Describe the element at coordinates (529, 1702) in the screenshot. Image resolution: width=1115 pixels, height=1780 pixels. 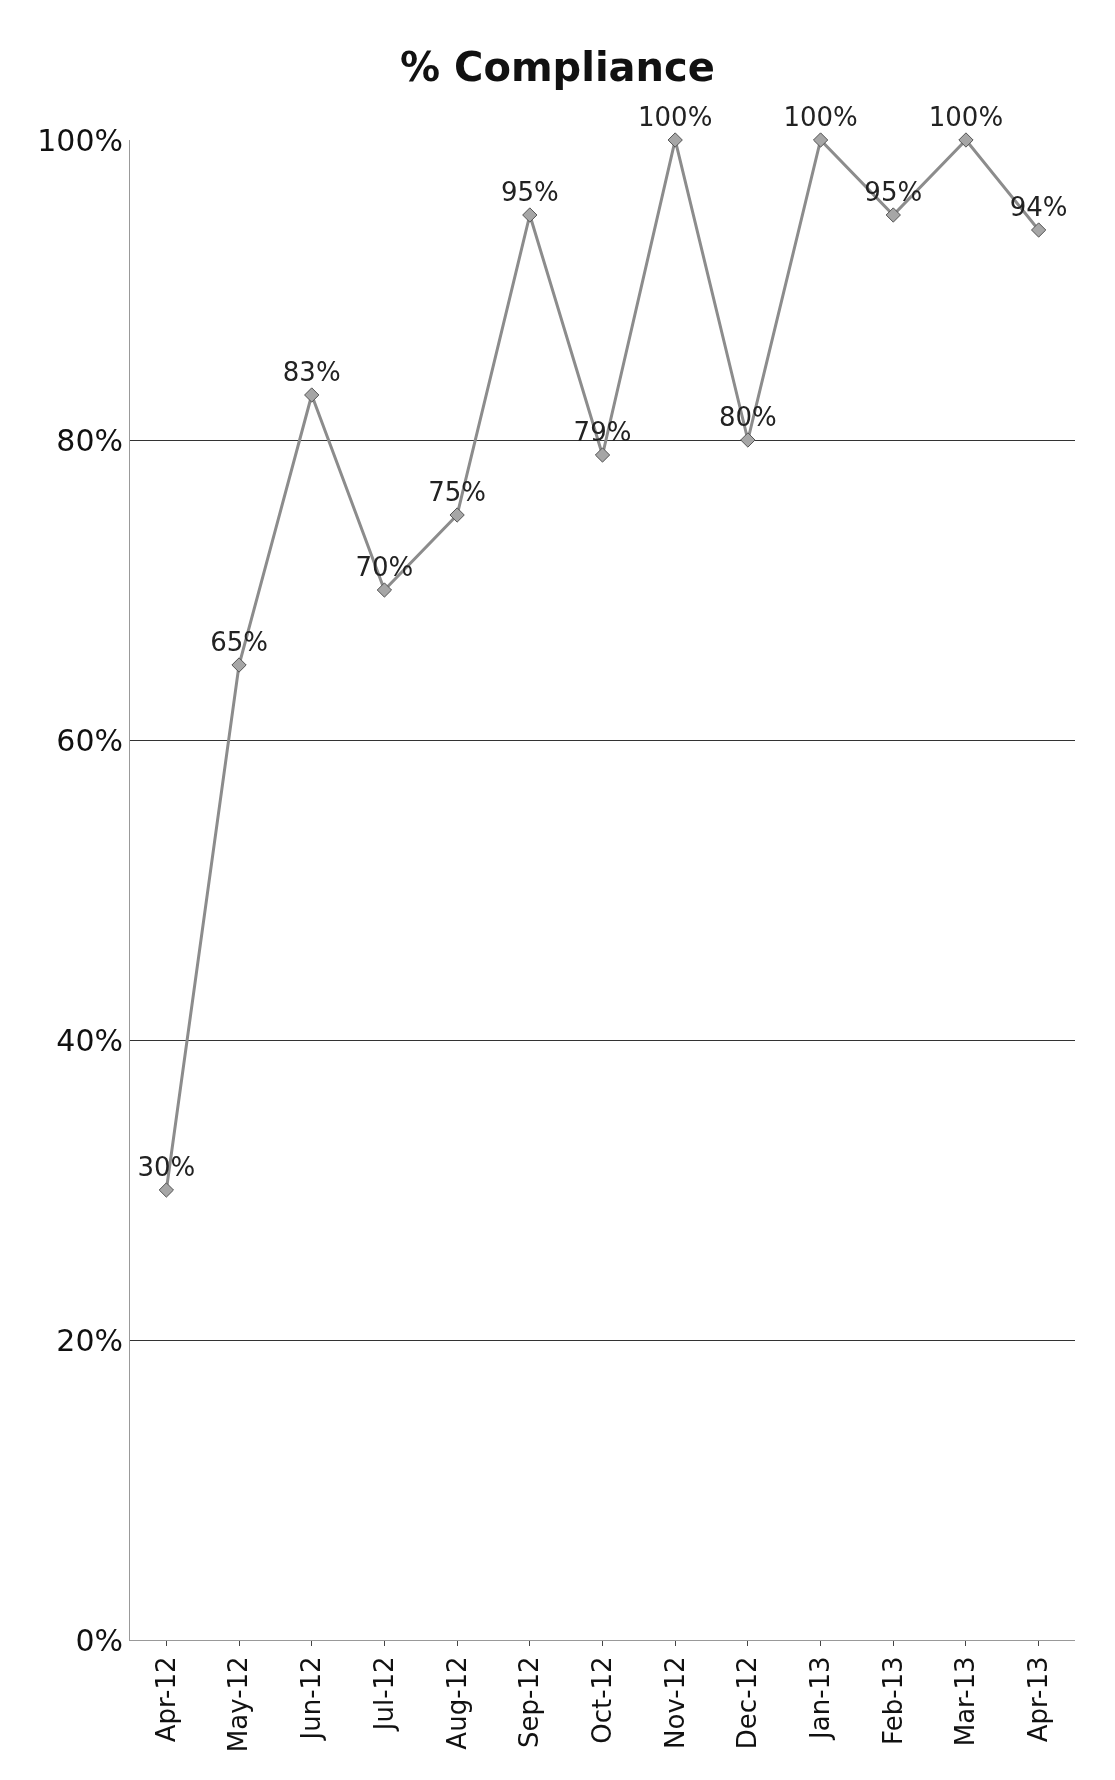
I see `x-tick-label: Sep-12` at that location.